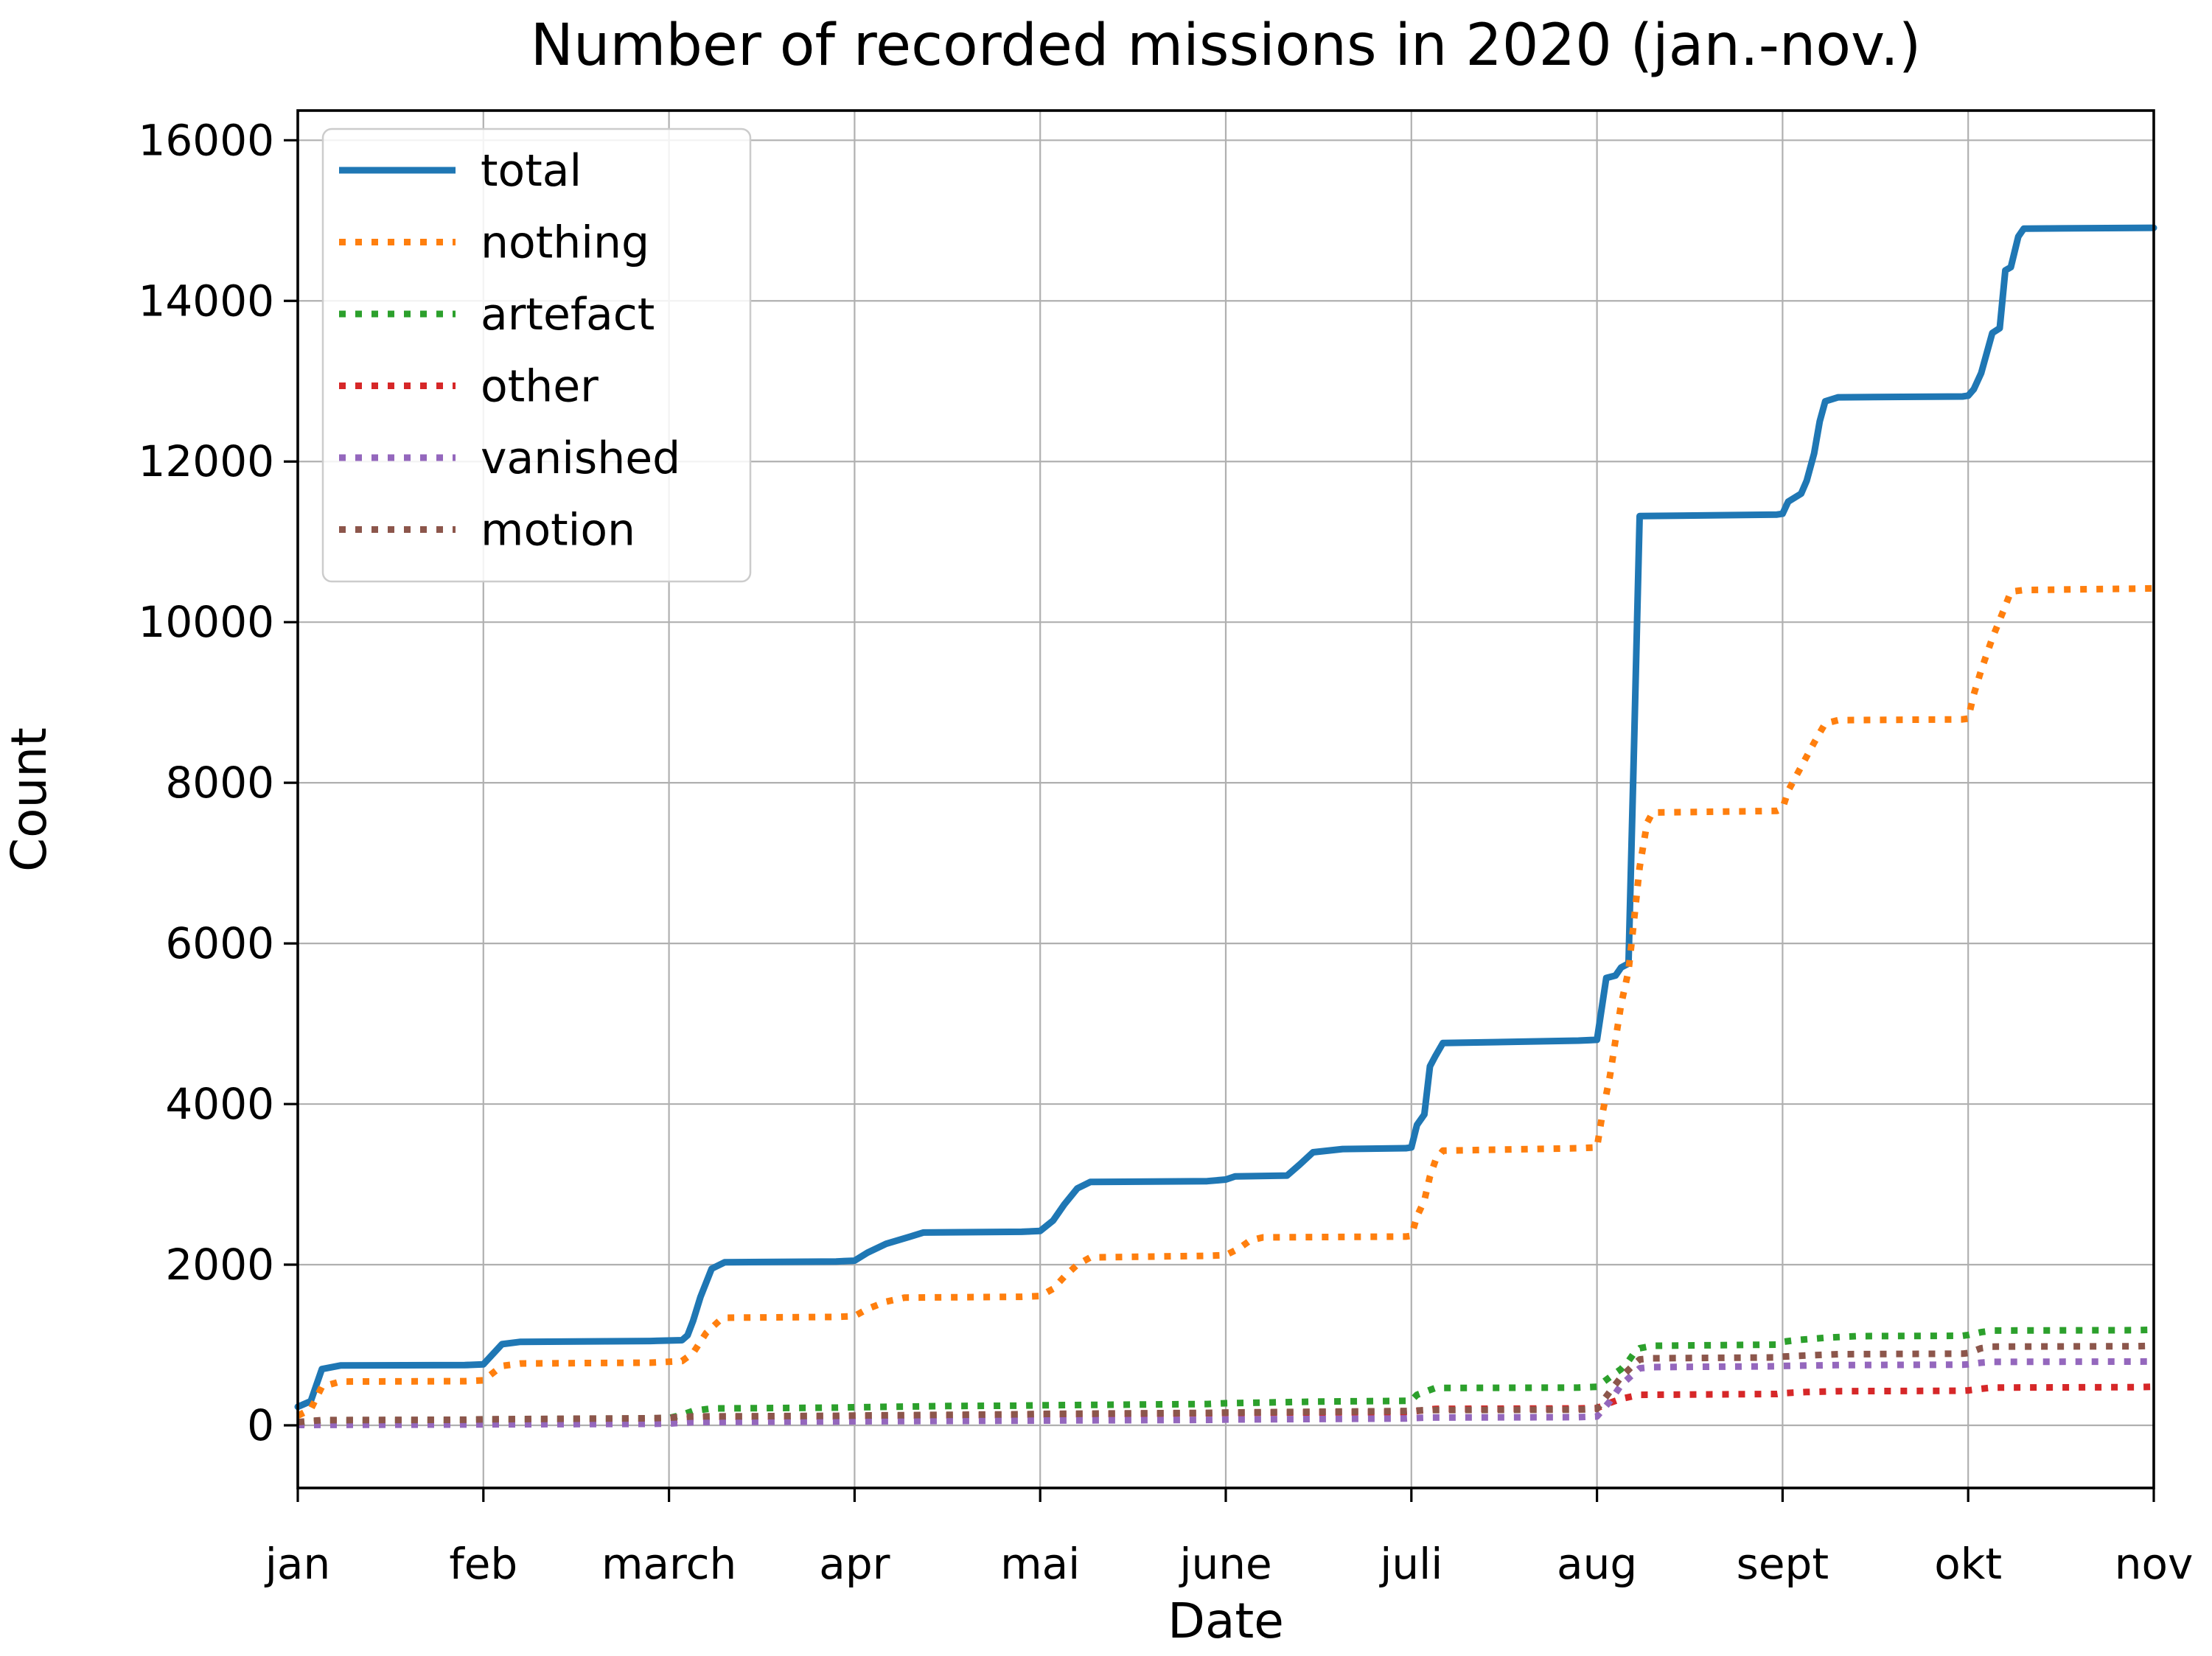 This screenshot has height=1656, width=2212. What do you see at coordinates (1783, 1564) in the screenshot?
I see `x-tick-label: sept` at bounding box center [1783, 1564].